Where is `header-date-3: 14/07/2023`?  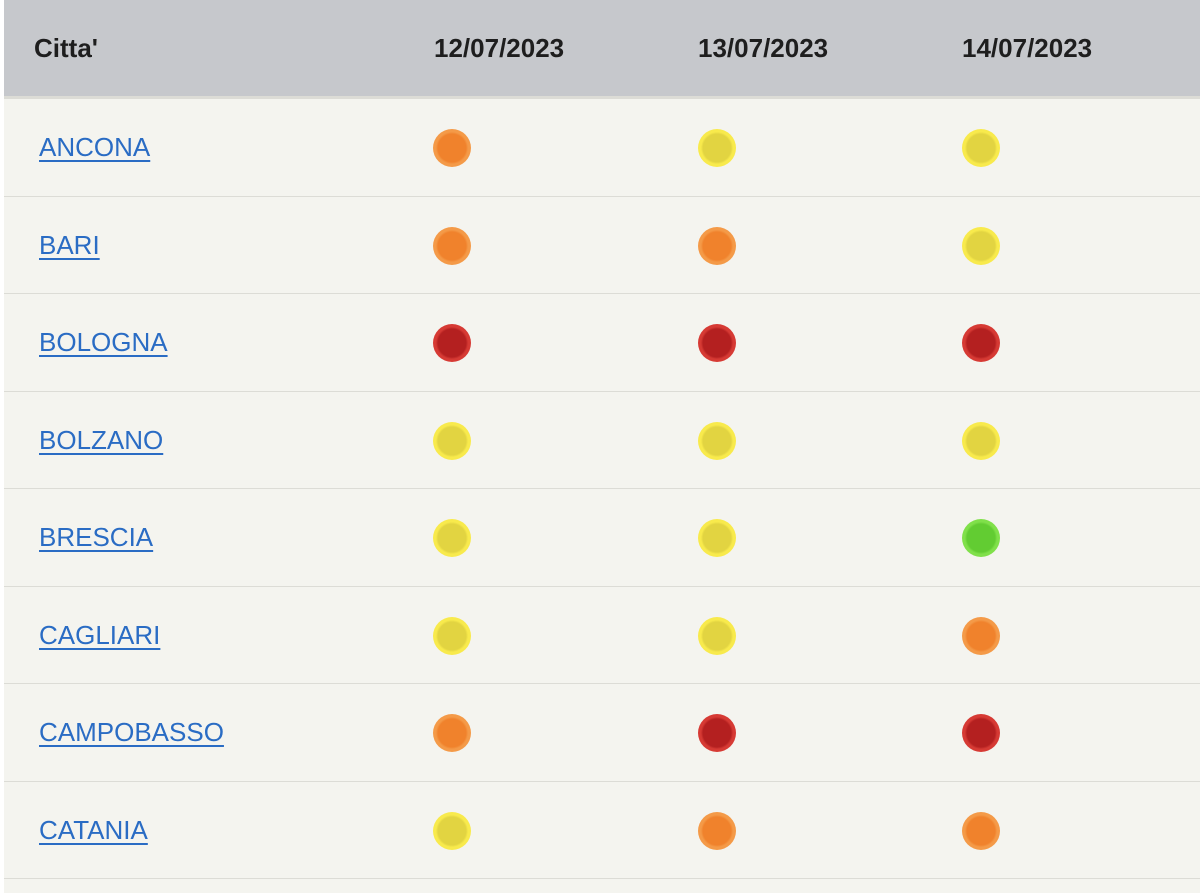
header-date-3: 14/07/2023 is located at coordinates (1027, 48).